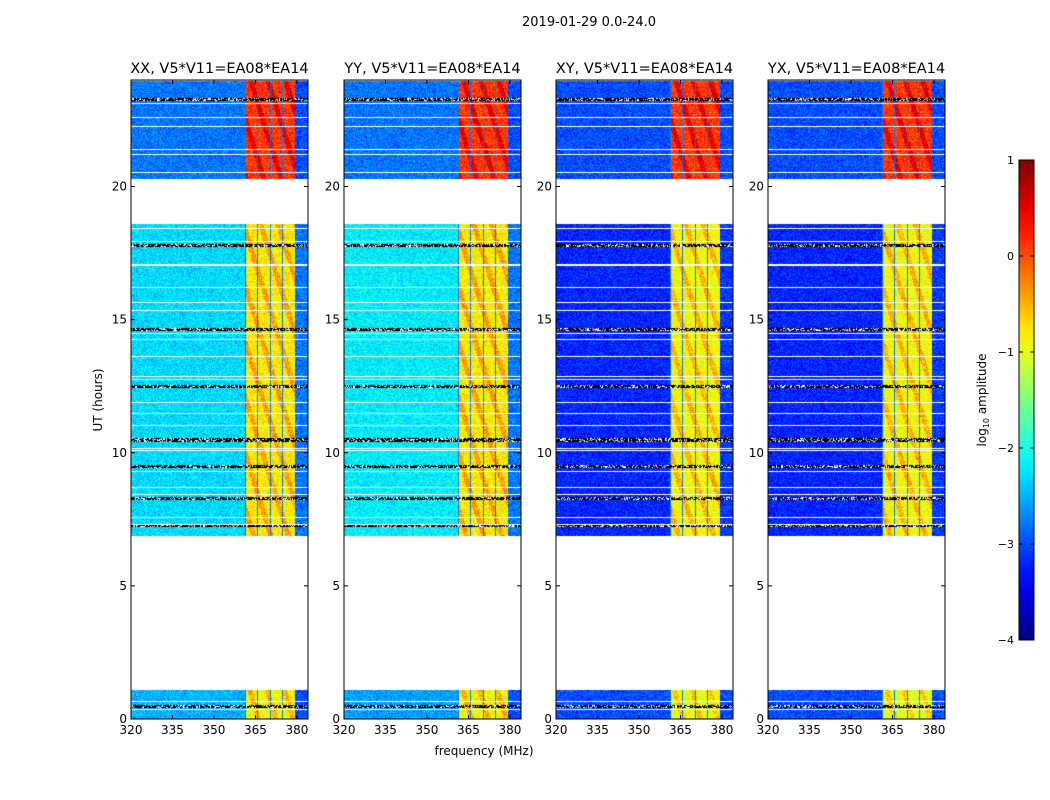  I want to click on colorbar-tick-label: −4, so click(1006, 640).